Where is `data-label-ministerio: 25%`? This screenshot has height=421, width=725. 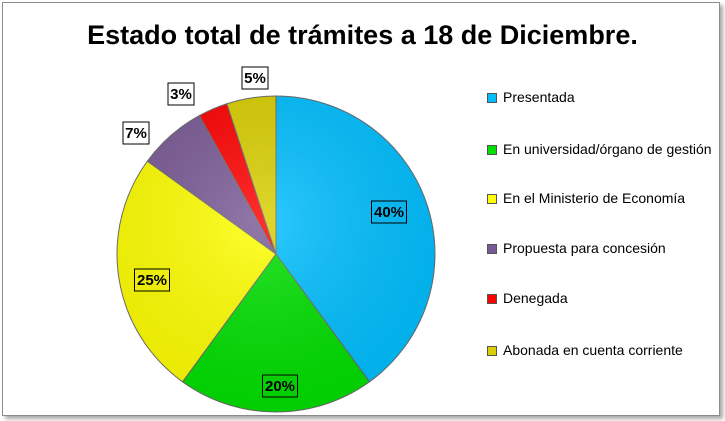
data-label-ministerio: 25% is located at coordinates (152, 280).